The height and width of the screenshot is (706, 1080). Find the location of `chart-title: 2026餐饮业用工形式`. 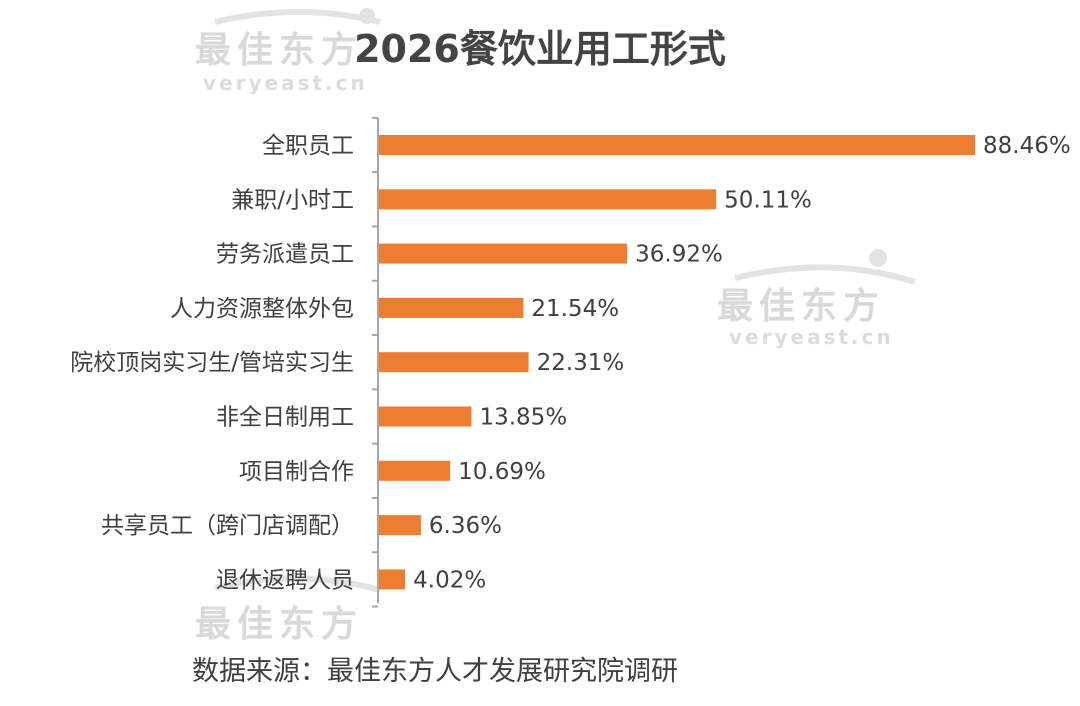

chart-title: 2026餐饮业用工形式 is located at coordinates (540, 49).